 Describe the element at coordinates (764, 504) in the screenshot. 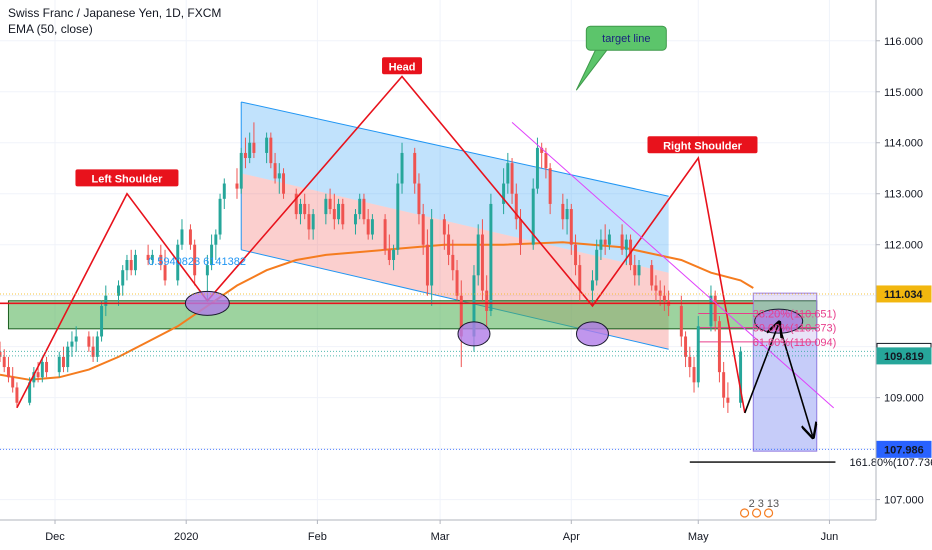

I see `event-markers: 2 3 13` at that location.